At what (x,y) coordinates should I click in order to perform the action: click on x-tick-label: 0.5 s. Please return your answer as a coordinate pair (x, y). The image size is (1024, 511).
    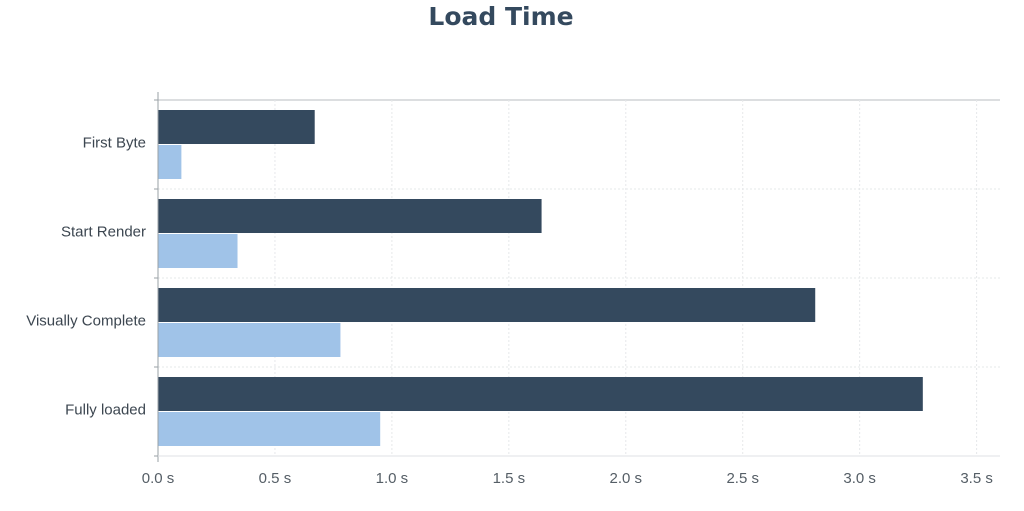
    Looking at the image, I should click on (275, 478).